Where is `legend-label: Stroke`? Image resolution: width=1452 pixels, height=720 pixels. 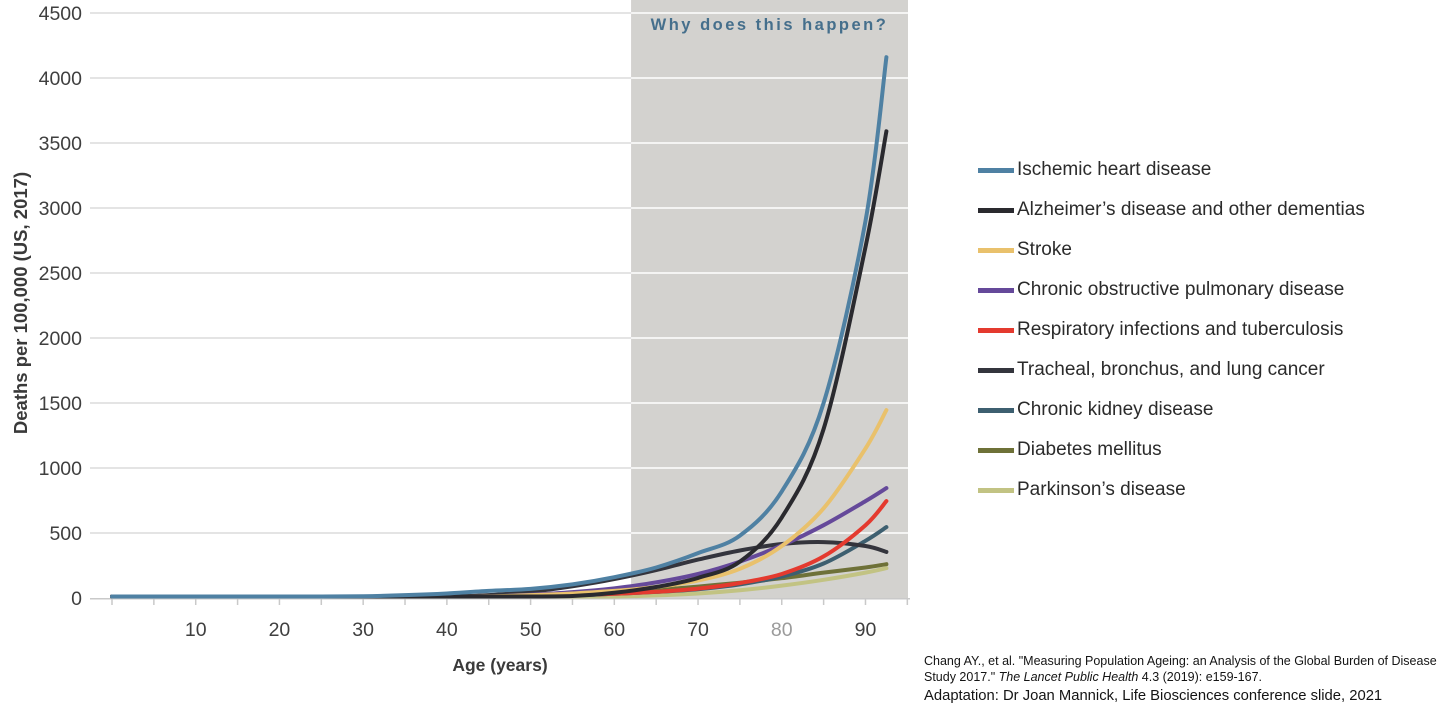
legend-label: Stroke is located at coordinates (1044, 249).